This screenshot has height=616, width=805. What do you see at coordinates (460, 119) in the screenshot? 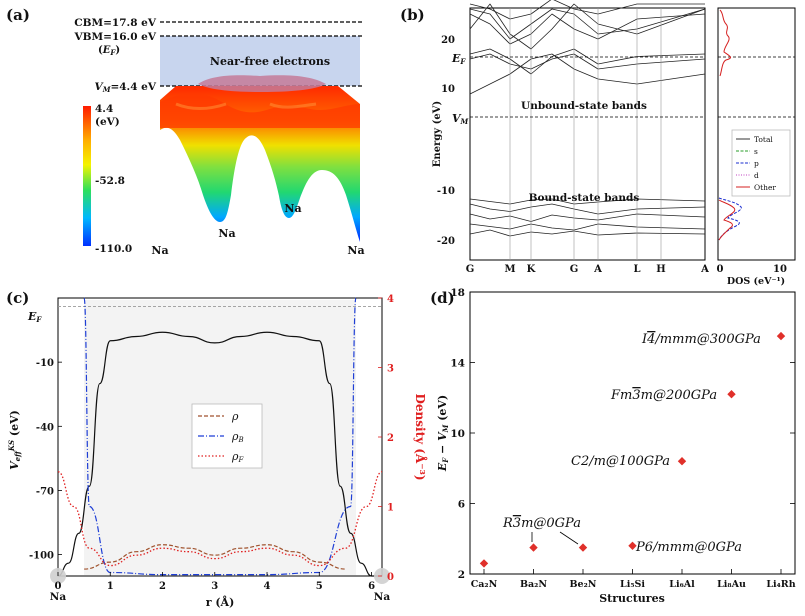
I see `b-vm-label: VM` at bounding box center [460, 119].